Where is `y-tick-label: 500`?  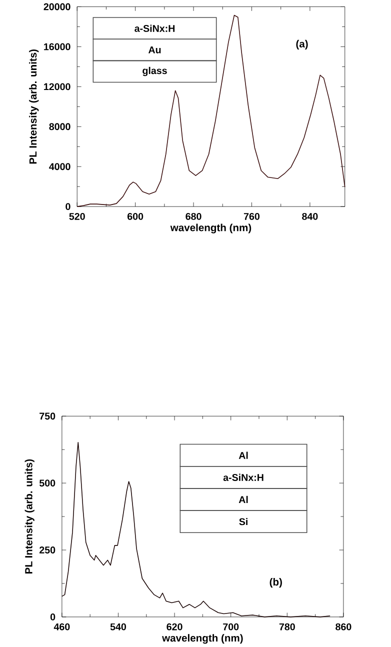 y-tick-label: 500 is located at coordinates (48, 483).